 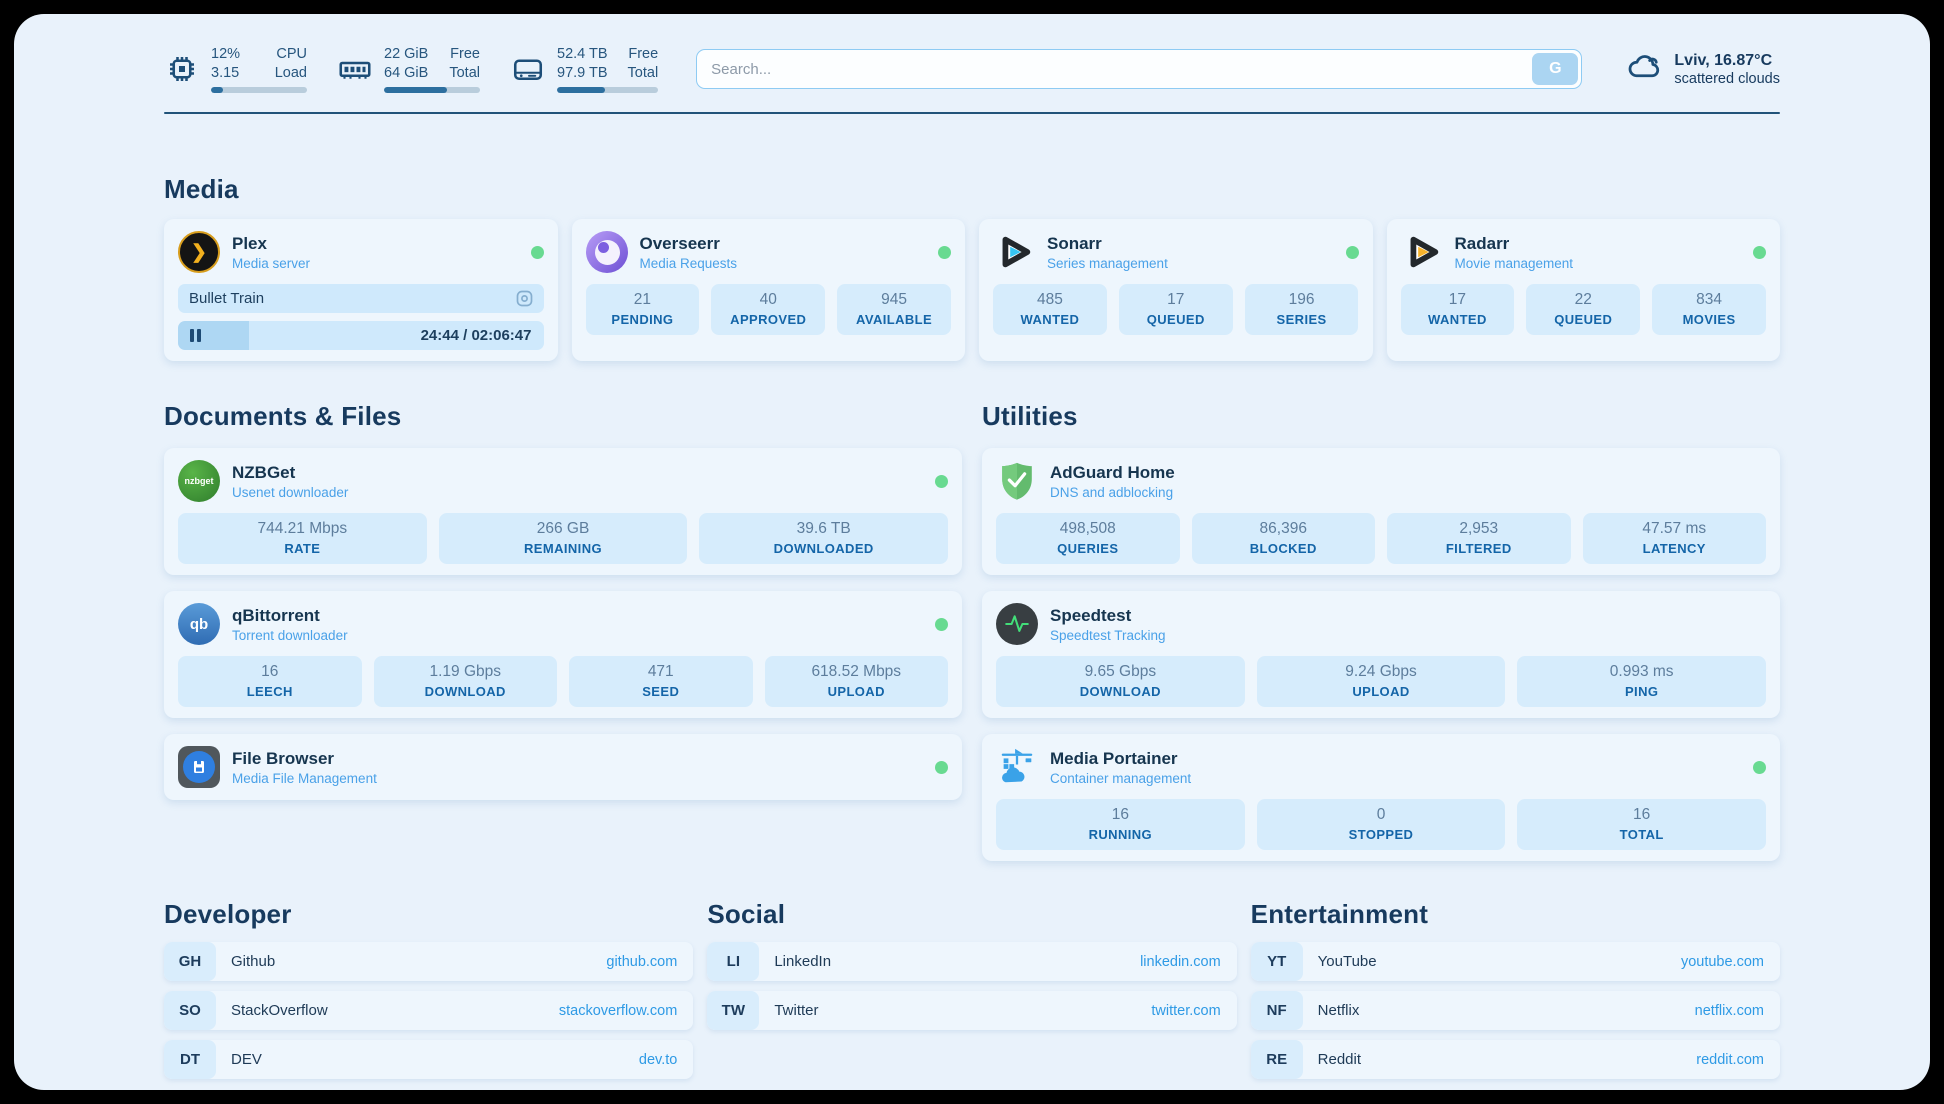 I want to click on developer-section-title: Developer, so click(x=228, y=914).